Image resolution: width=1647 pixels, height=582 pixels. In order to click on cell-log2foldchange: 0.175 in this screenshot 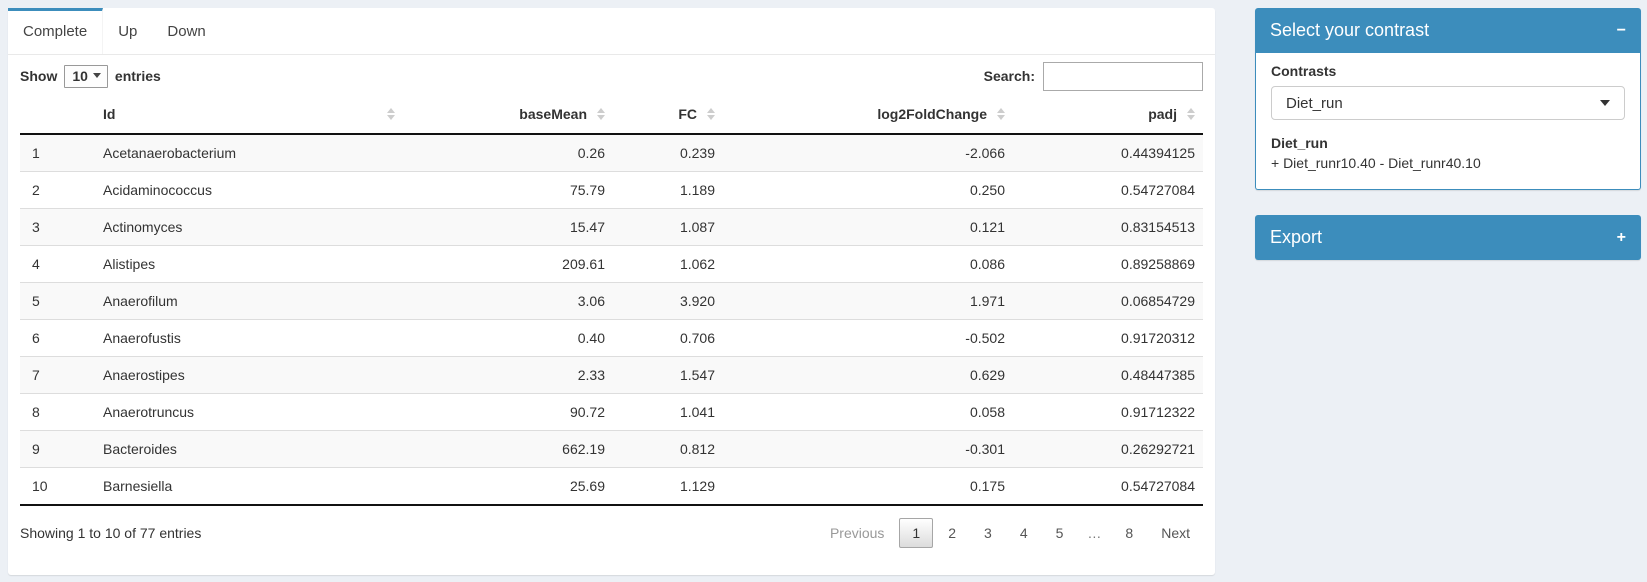, I will do `click(868, 486)`.